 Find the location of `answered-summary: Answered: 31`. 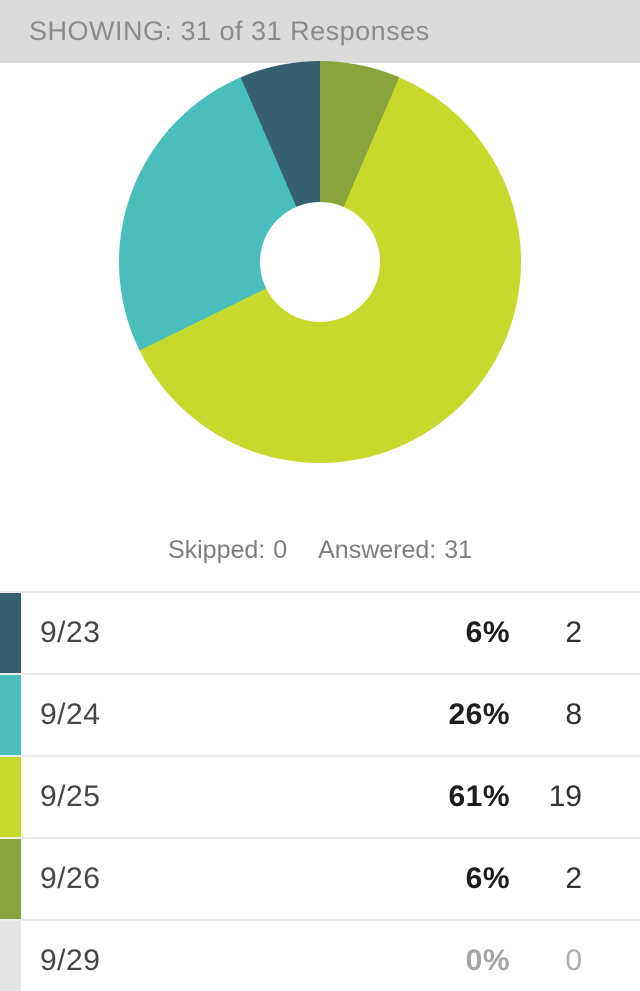

answered-summary: Answered: 31 is located at coordinates (395, 550).